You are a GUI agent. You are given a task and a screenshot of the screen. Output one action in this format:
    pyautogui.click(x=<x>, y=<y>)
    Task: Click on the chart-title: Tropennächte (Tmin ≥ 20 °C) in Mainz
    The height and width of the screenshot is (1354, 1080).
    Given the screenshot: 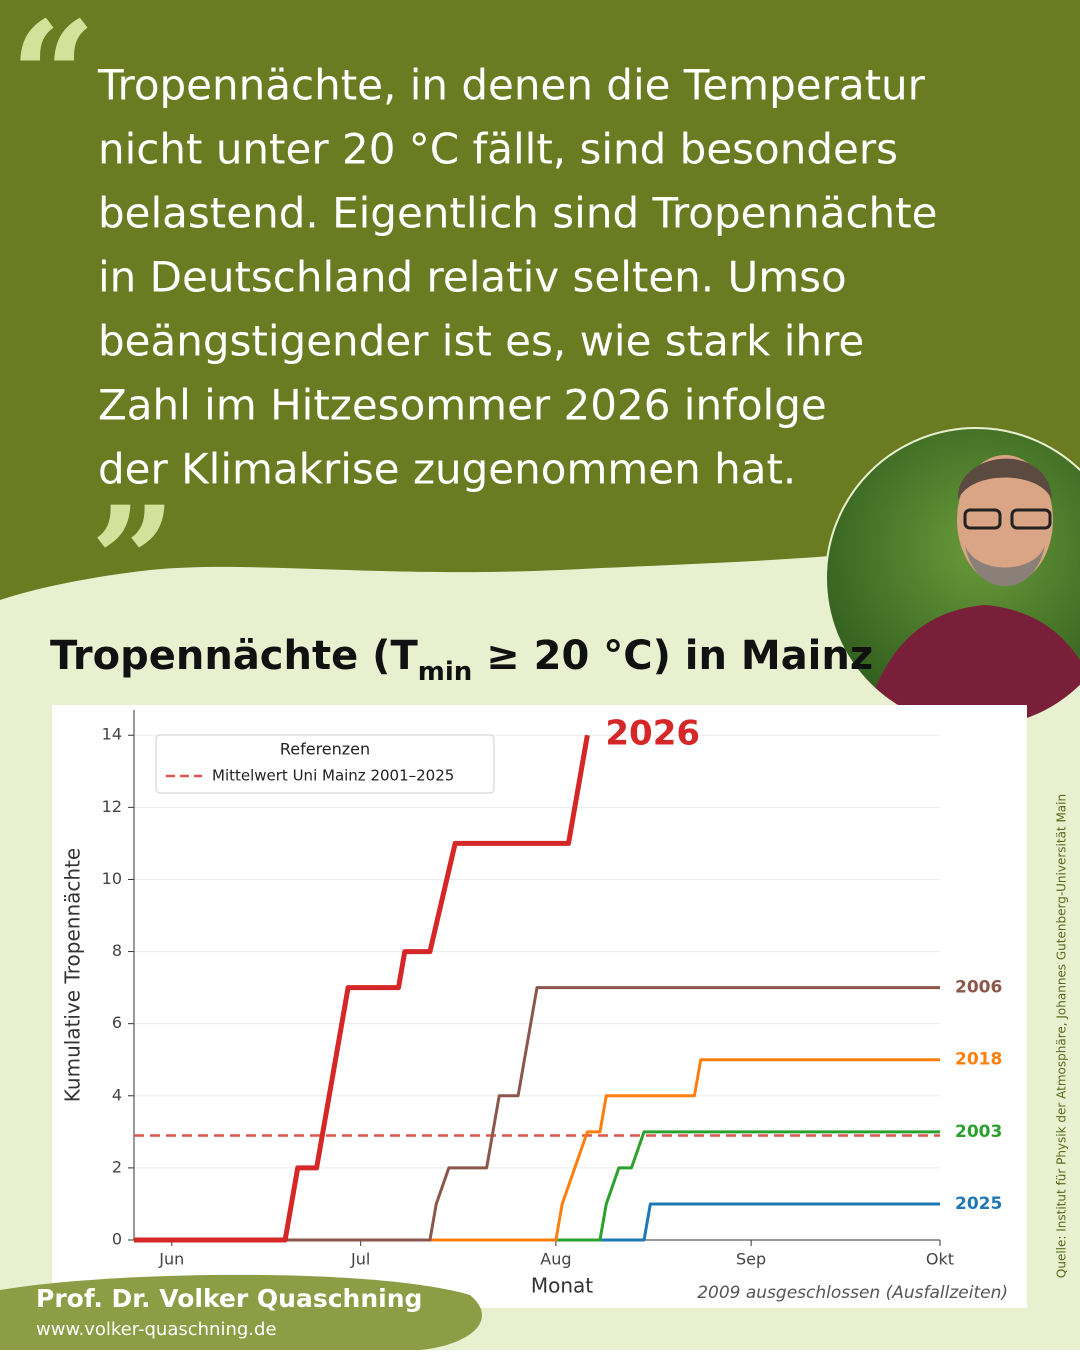 What is the action you would take?
    pyautogui.click(x=461, y=660)
    